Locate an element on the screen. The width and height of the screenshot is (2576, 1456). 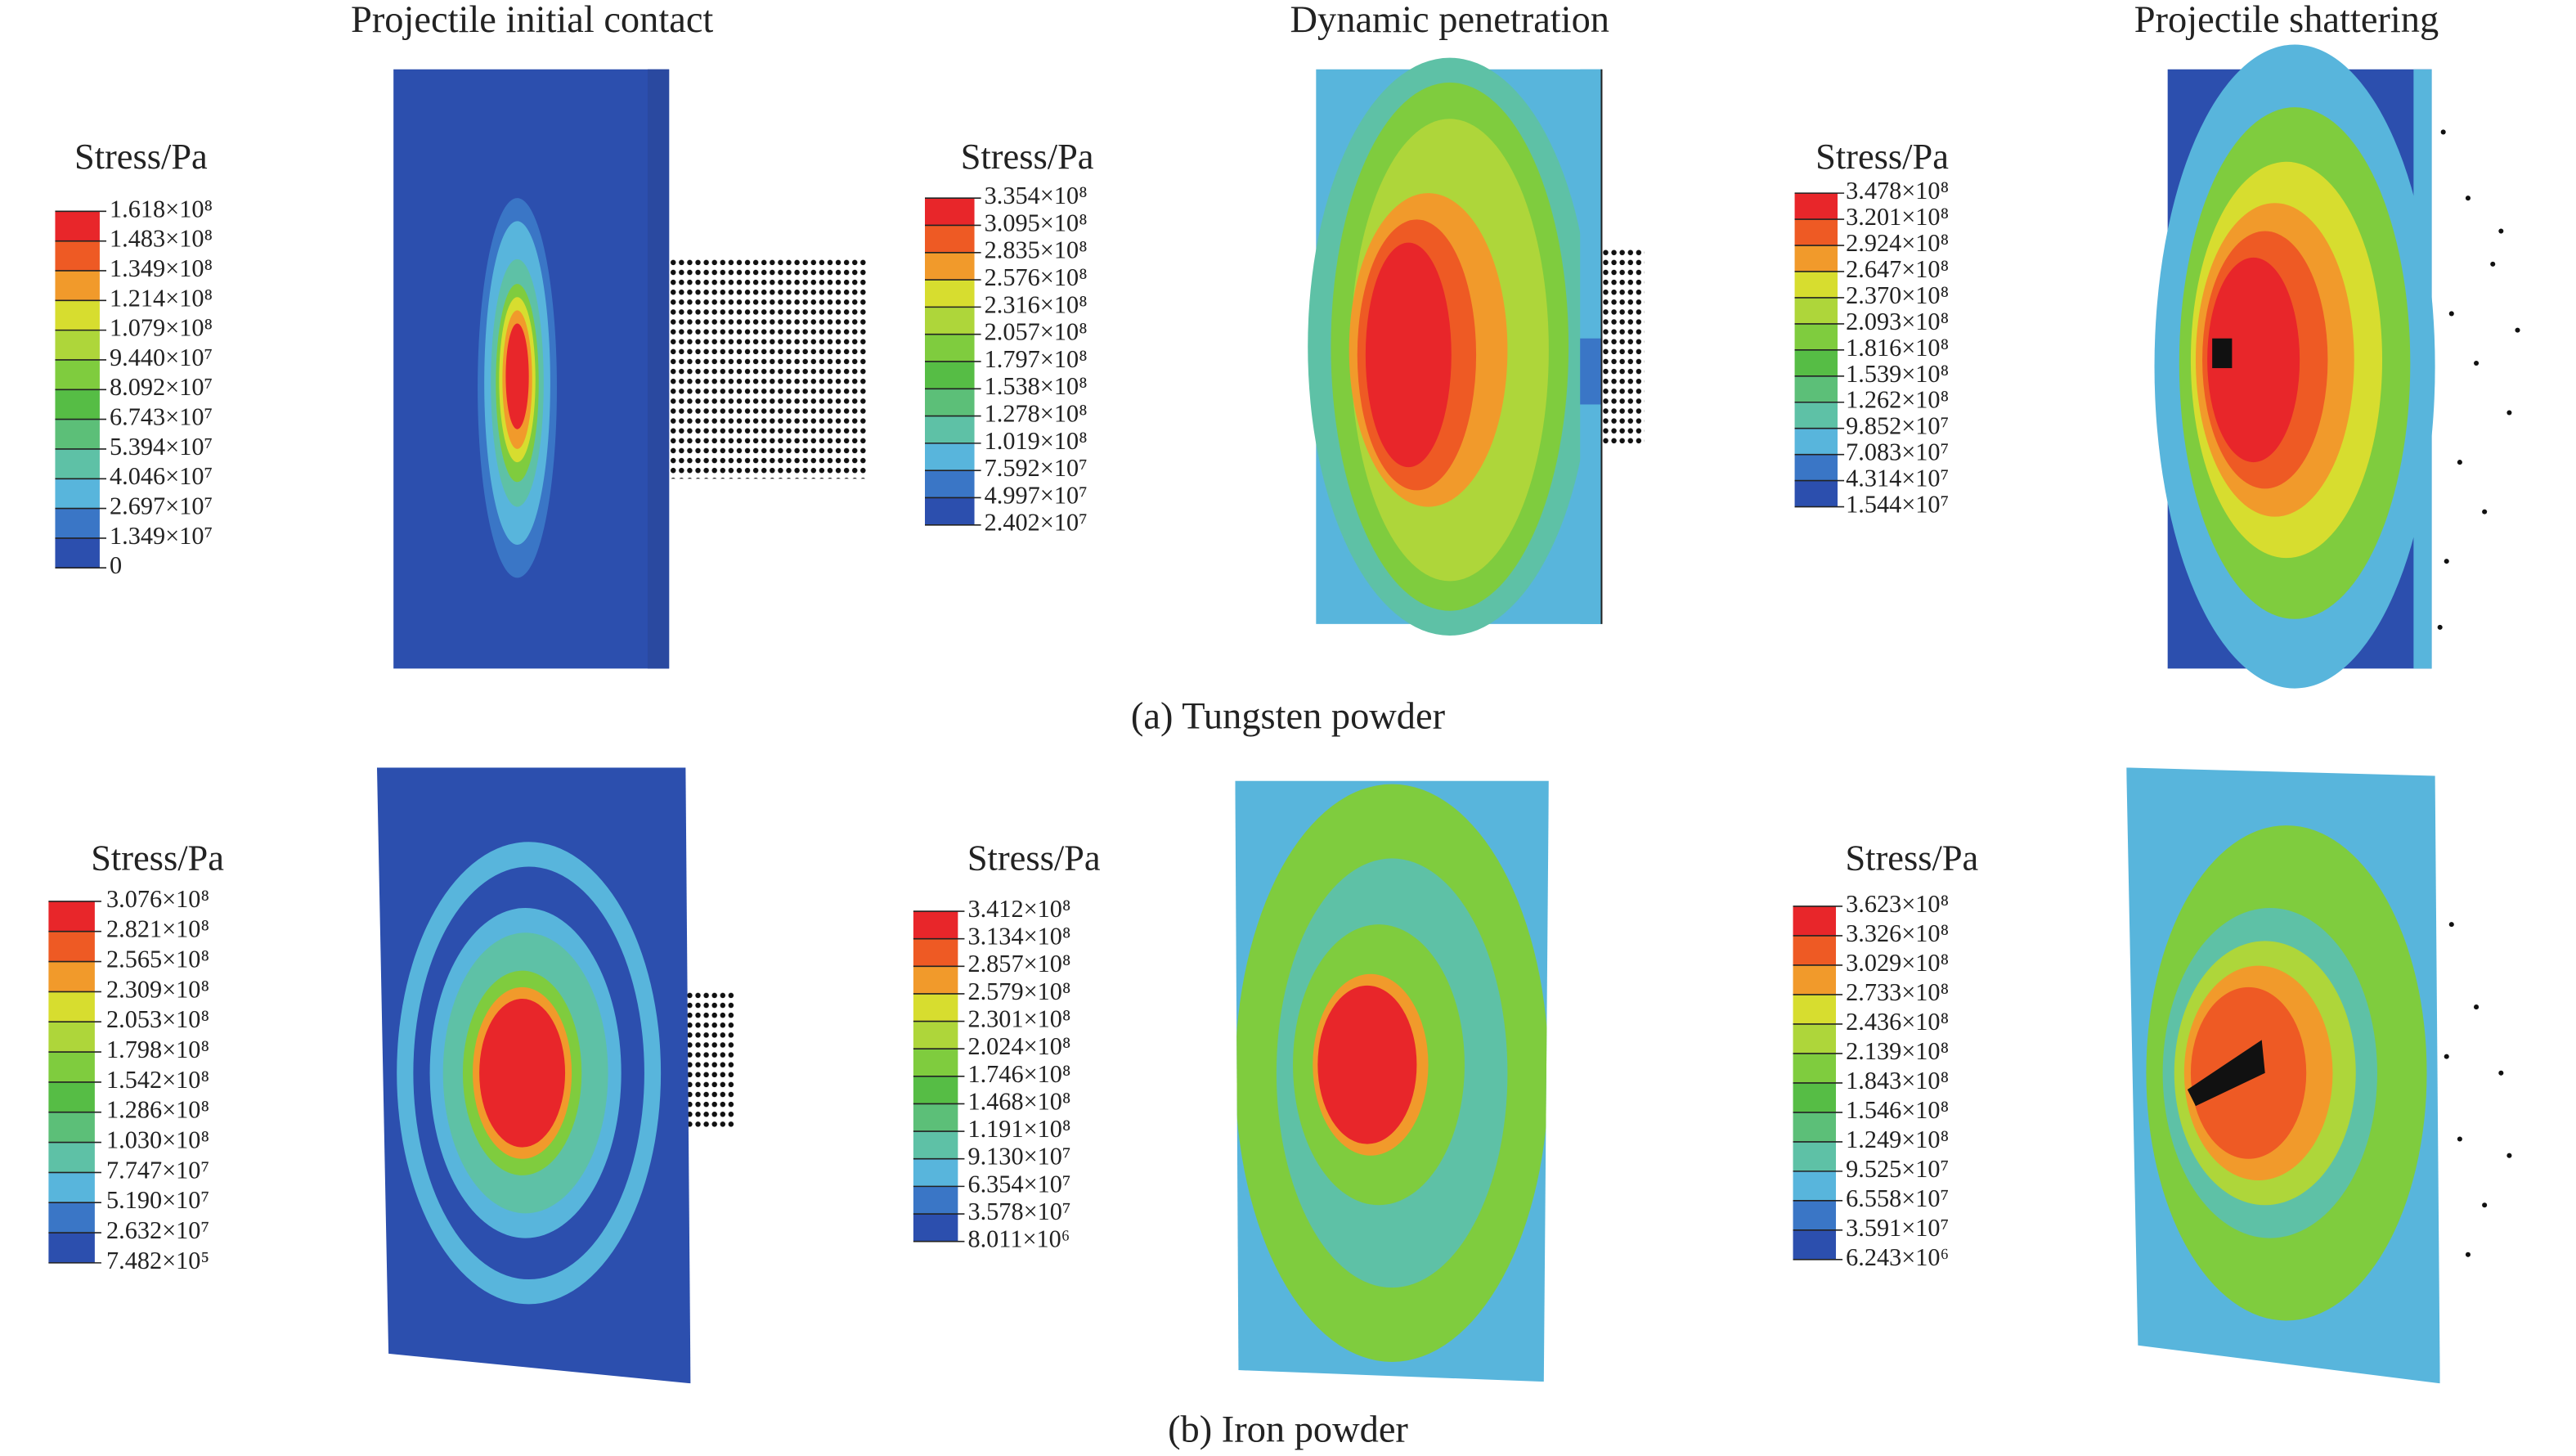
panel-caption: (b) Iron powder is located at coordinates (1288, 1429).